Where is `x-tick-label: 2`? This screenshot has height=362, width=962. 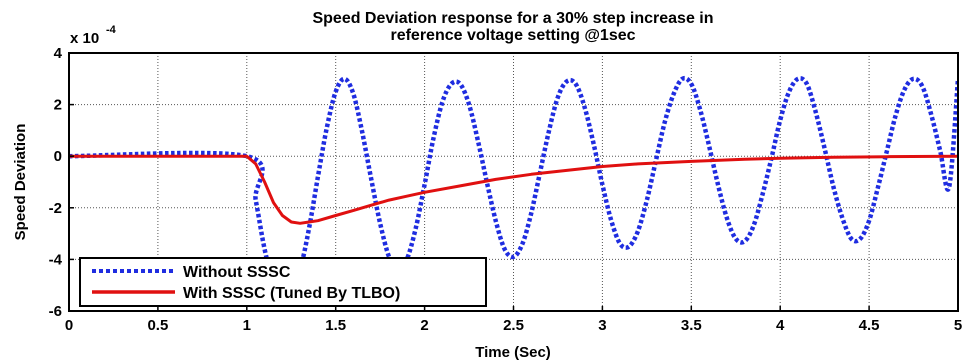
x-tick-label: 2 is located at coordinates (424, 325).